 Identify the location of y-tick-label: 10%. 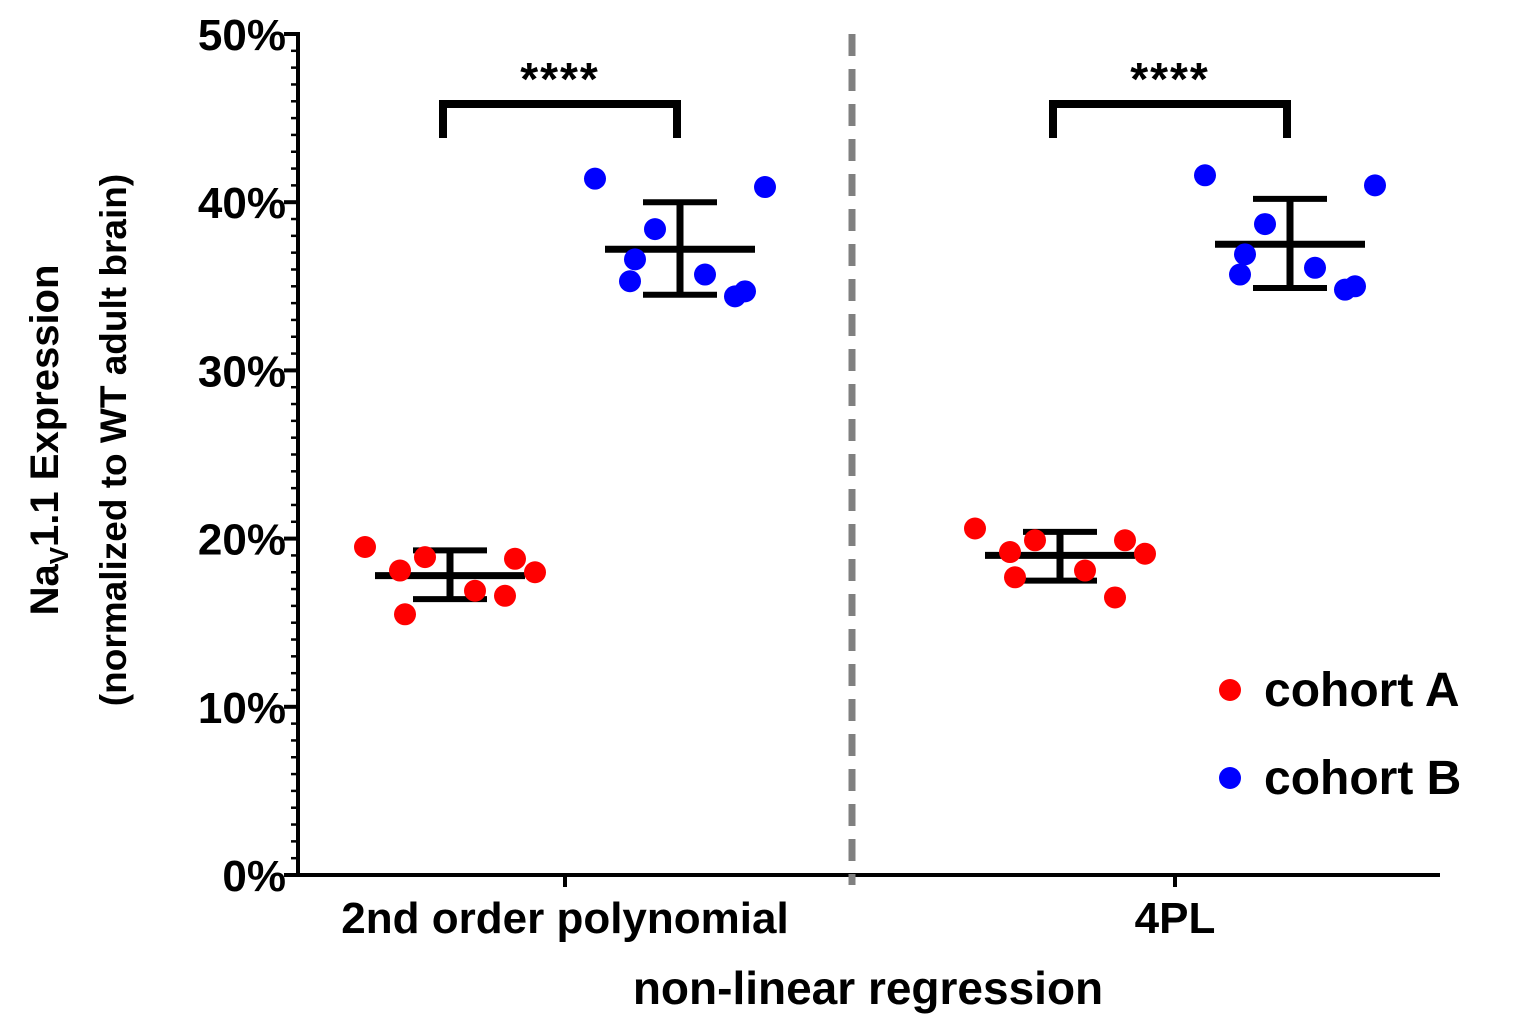
(242, 708).